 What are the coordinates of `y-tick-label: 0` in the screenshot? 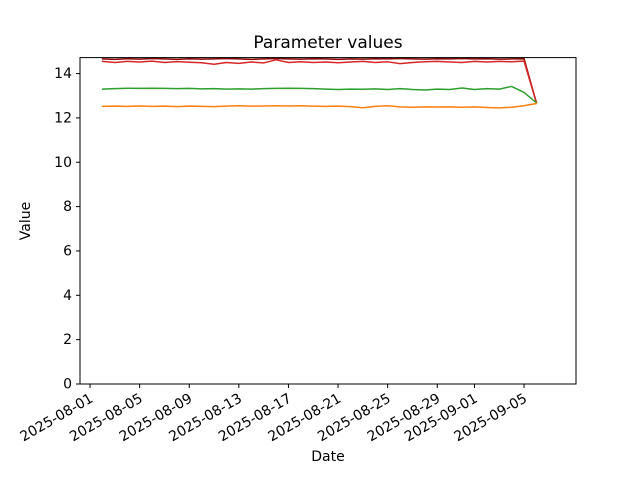 It's located at (67, 385).